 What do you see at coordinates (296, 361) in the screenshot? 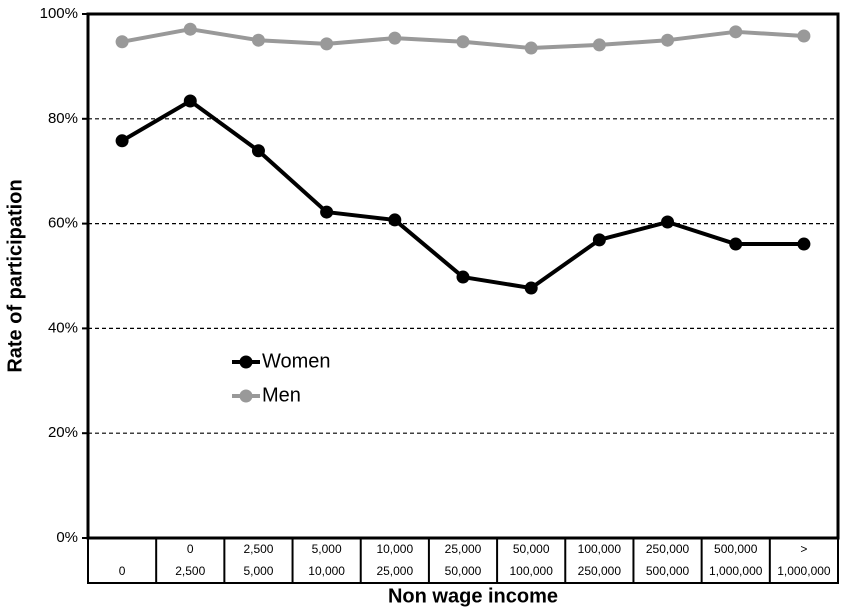
I see `legend-label: Women` at bounding box center [296, 361].